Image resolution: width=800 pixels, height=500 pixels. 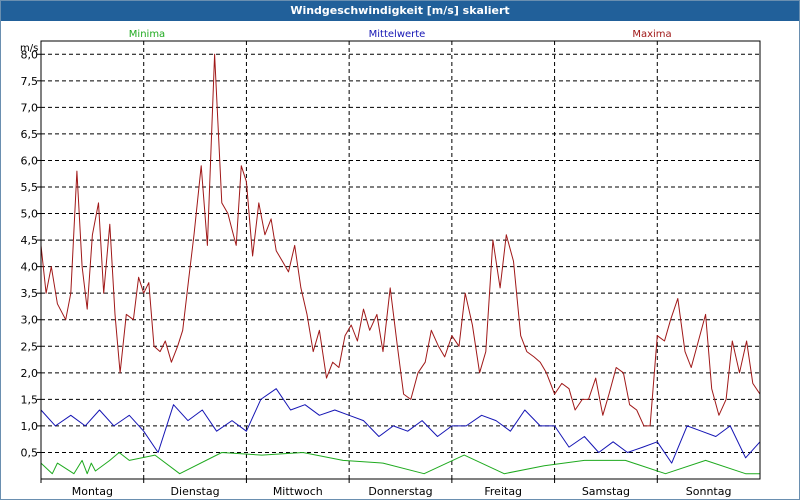 I want to click on series-line-mittelwerte, so click(x=400, y=426).